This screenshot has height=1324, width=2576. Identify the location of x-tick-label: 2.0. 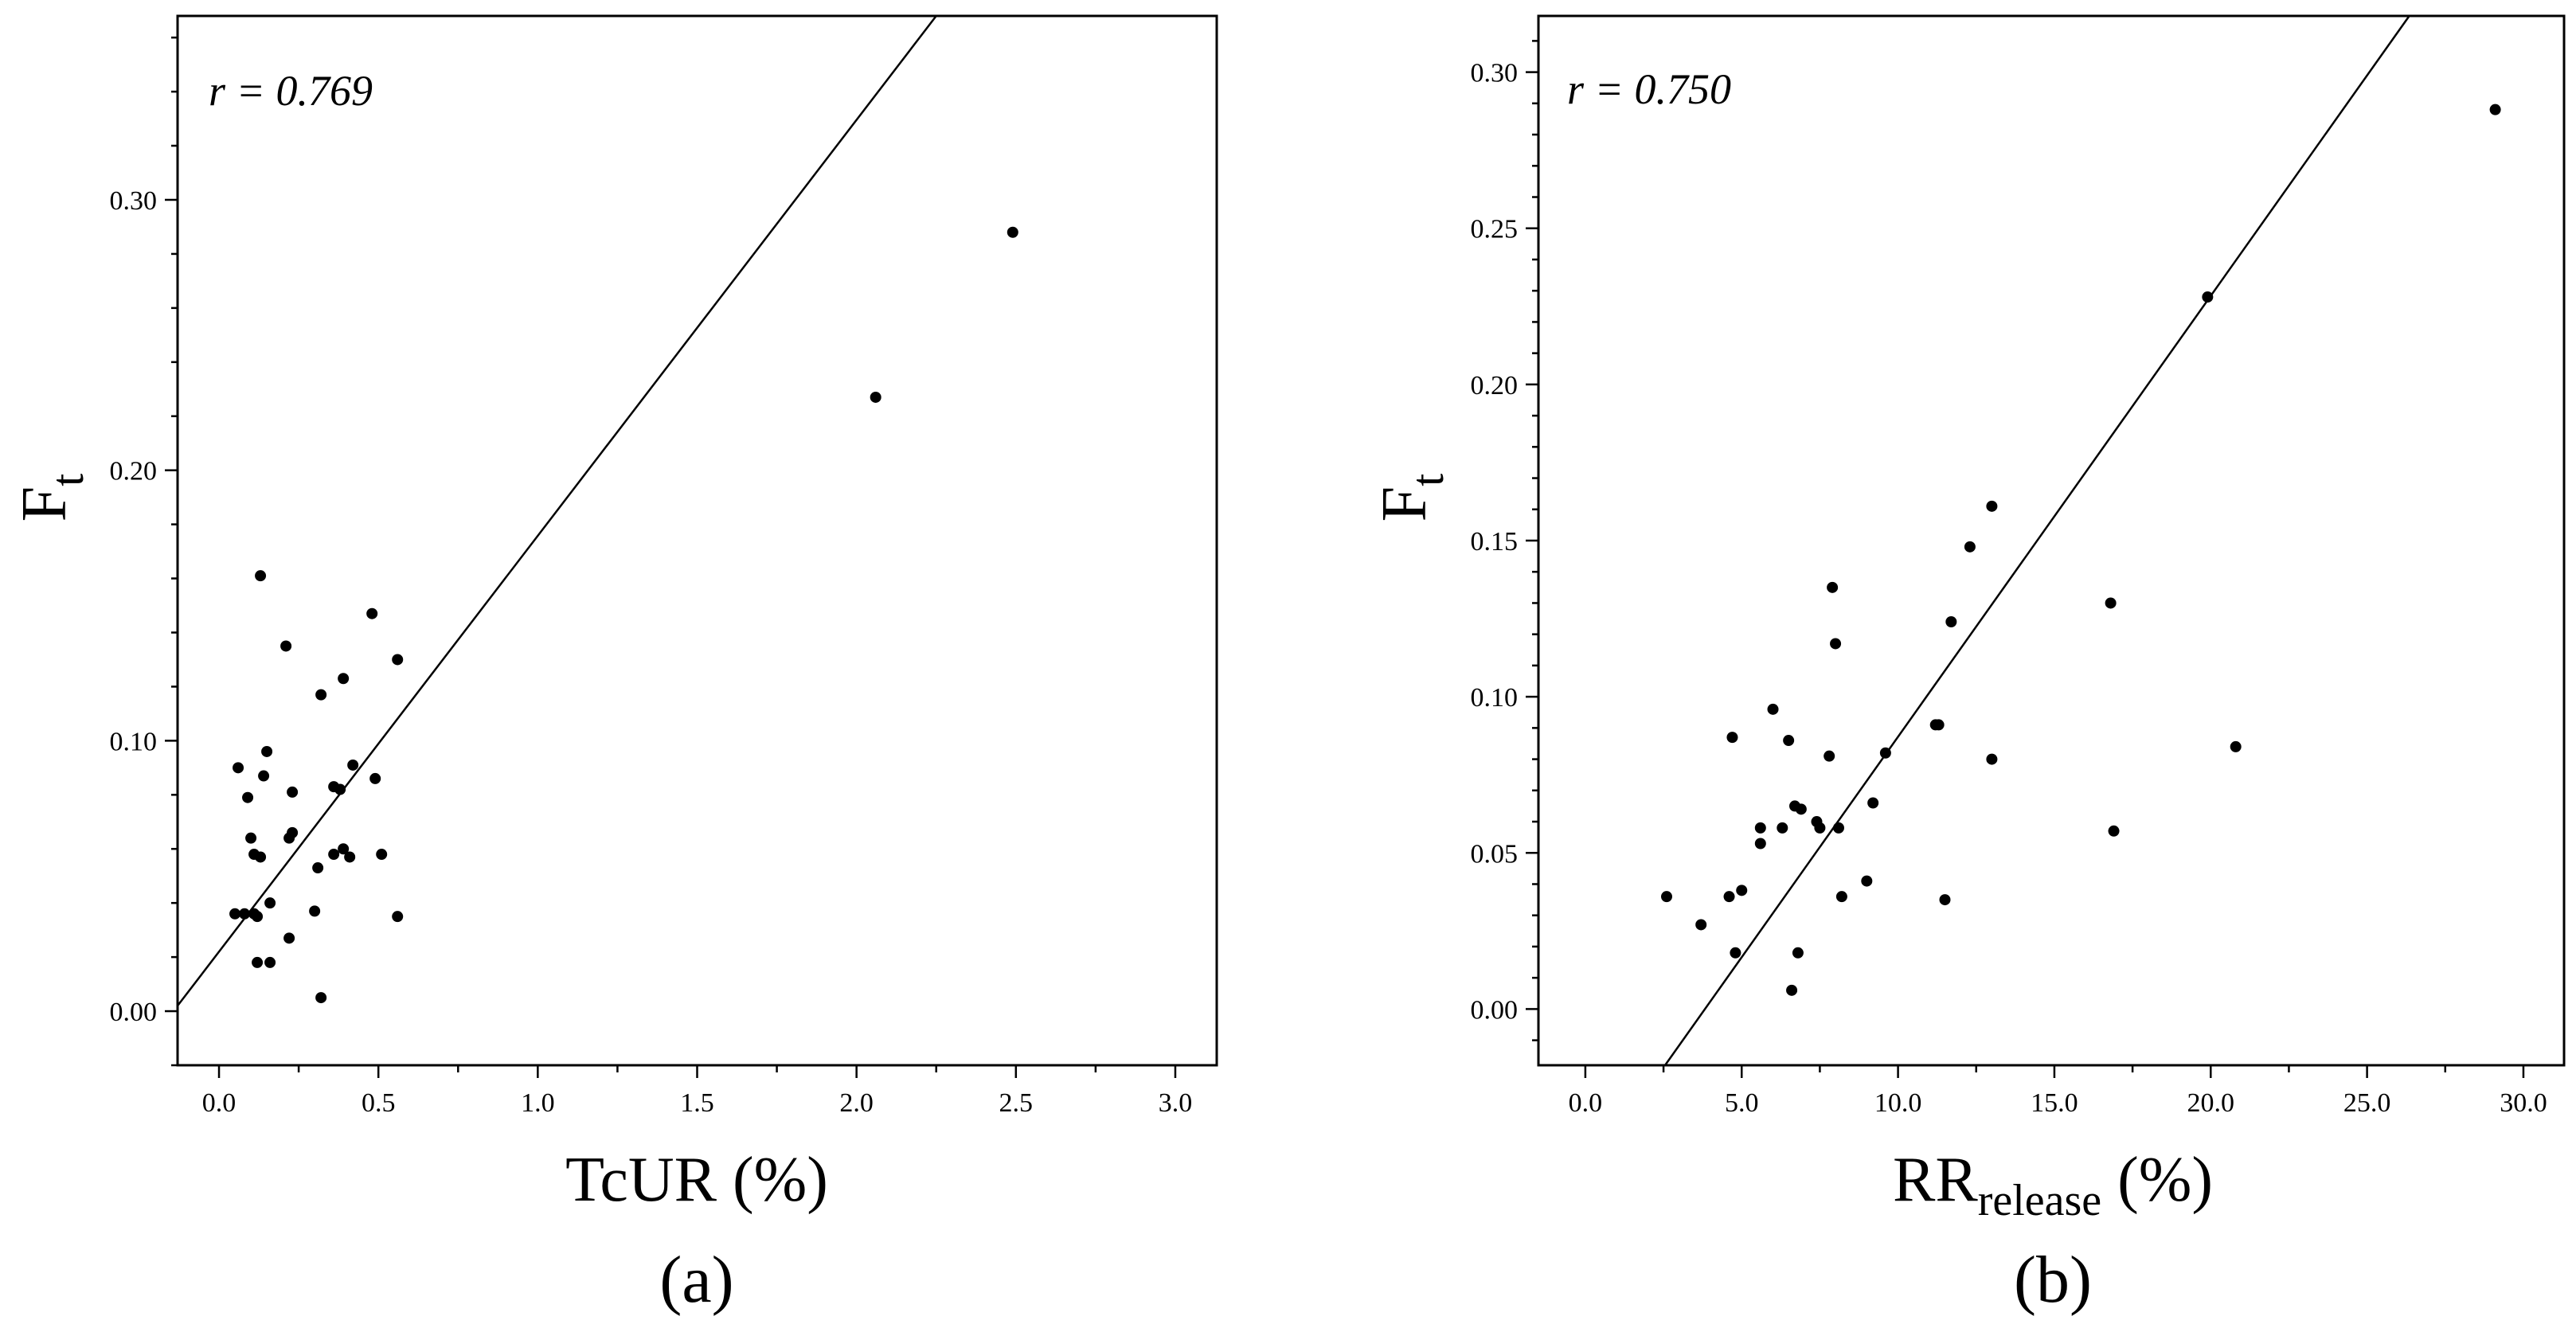
(857, 1103).